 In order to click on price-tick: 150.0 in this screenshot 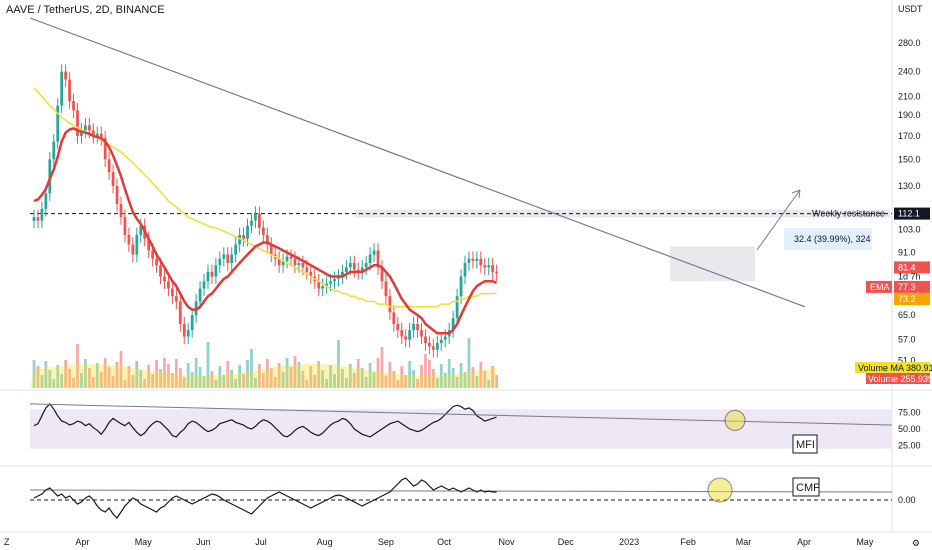, I will do `click(909, 159)`.